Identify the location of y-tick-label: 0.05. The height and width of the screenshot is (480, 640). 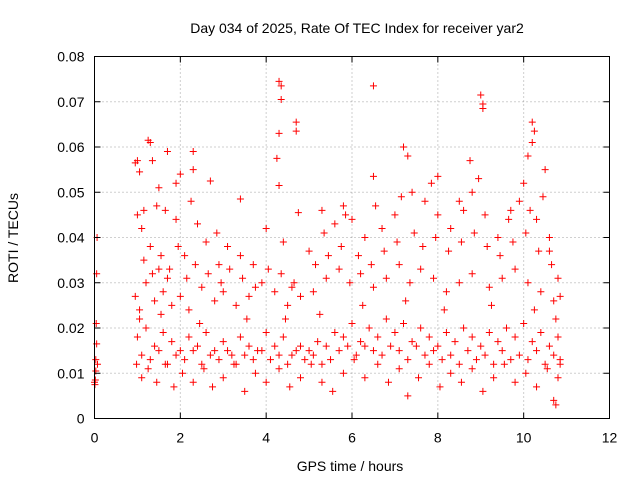
(70, 192).